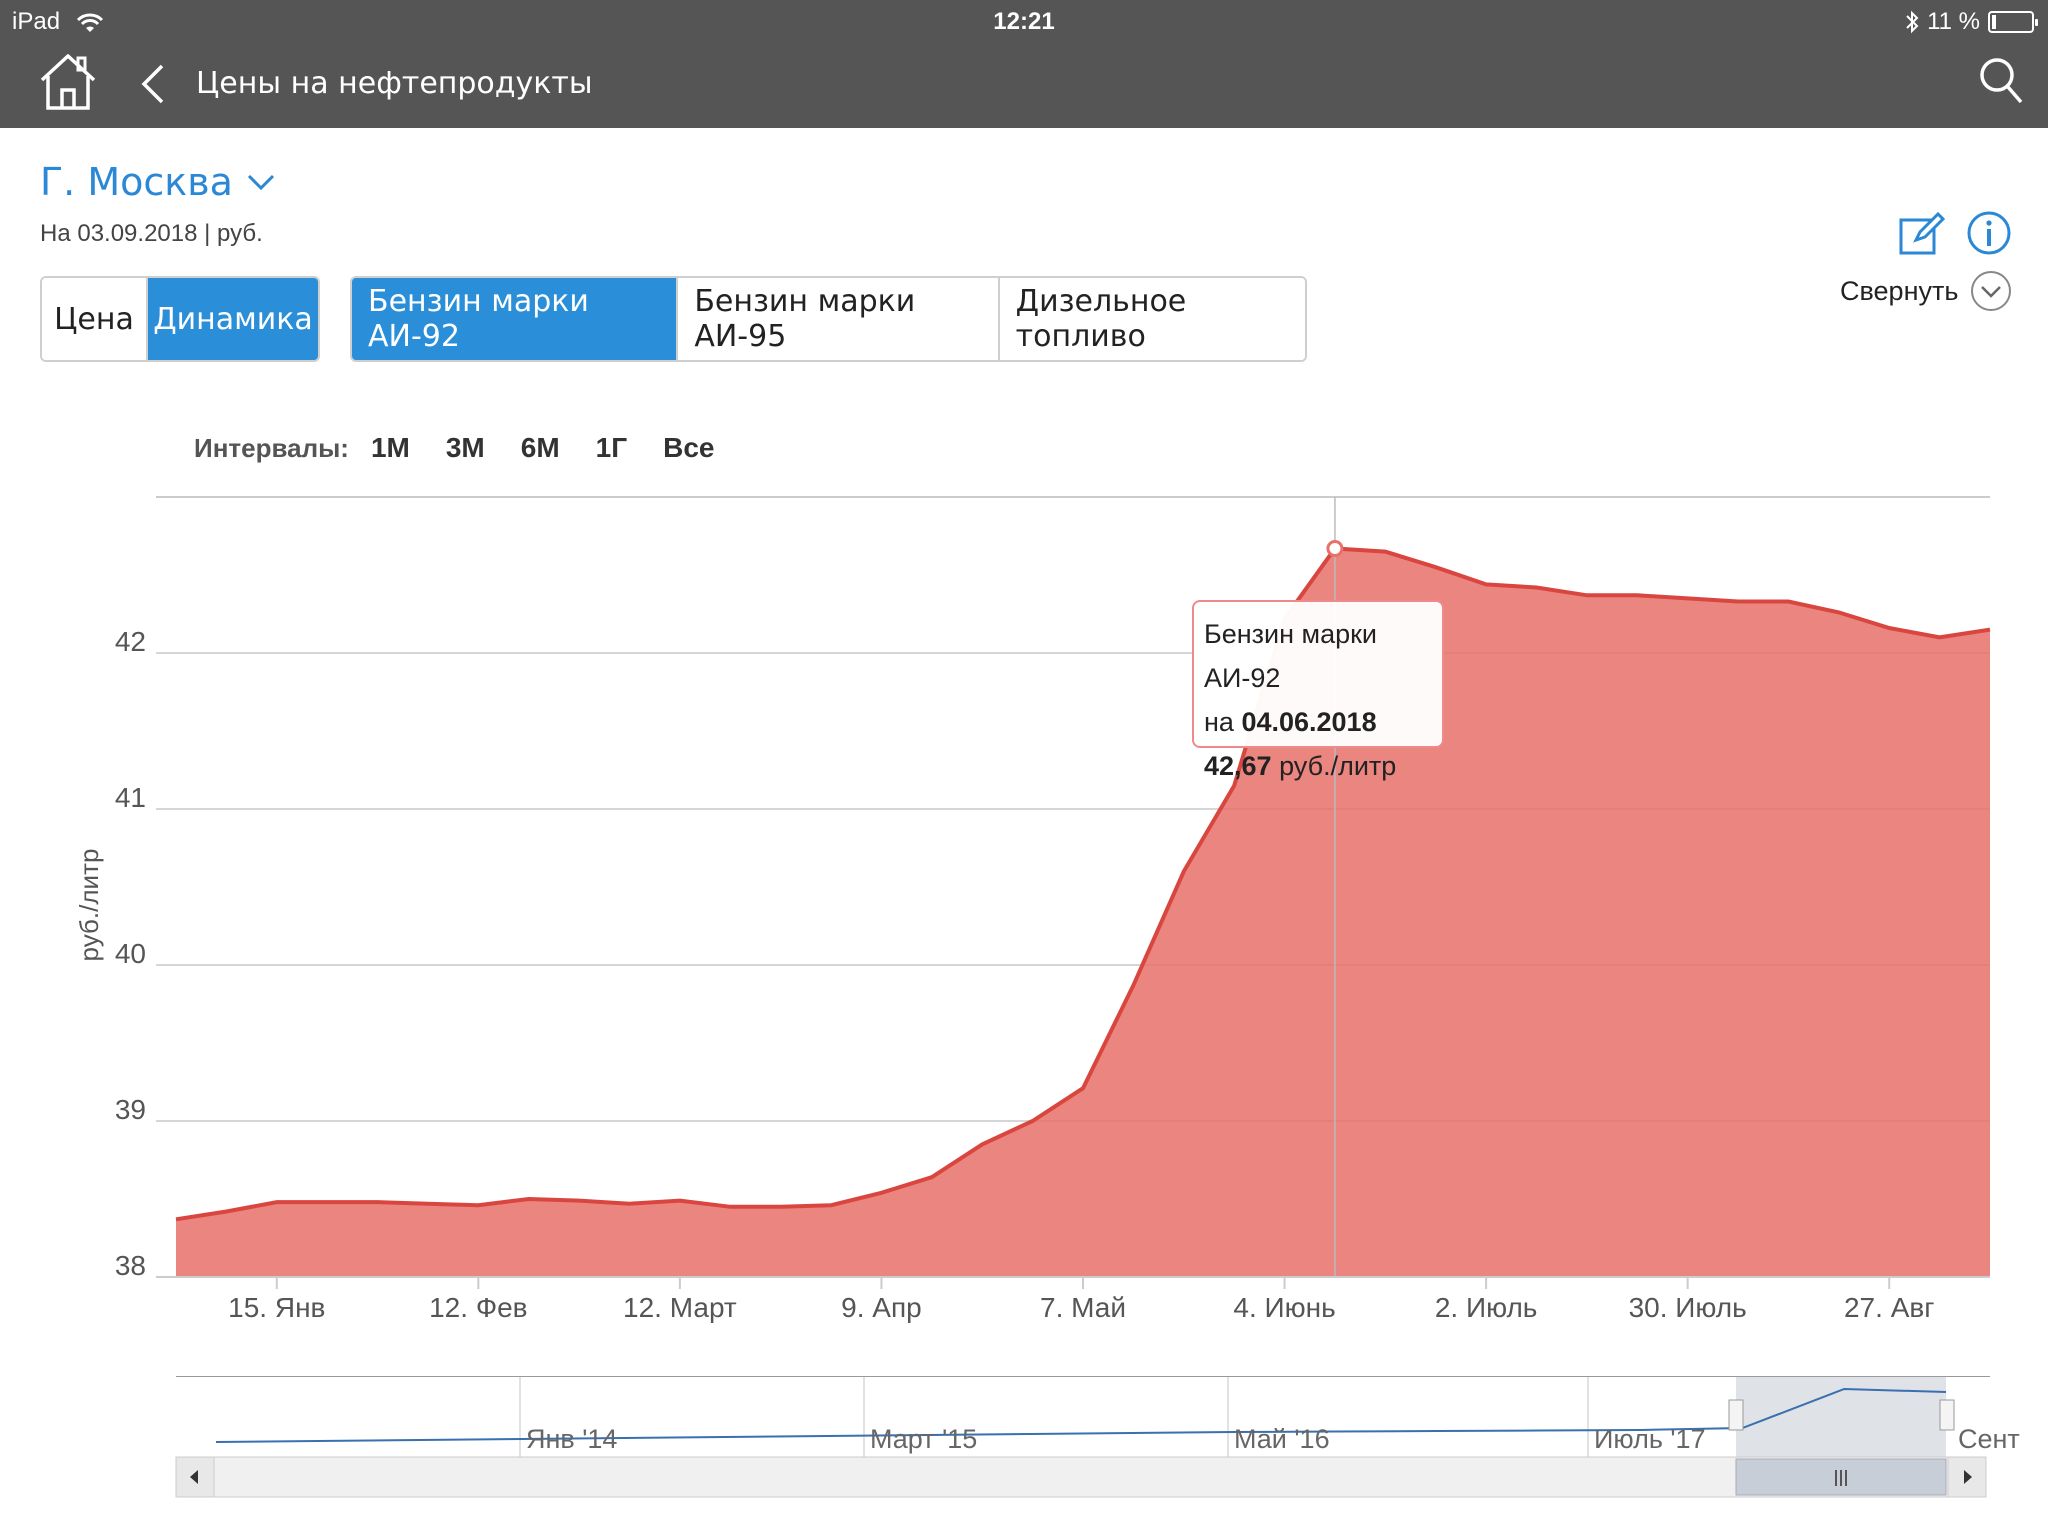 This screenshot has width=2048, height=1536. Describe the element at coordinates (1083, 1307) in the screenshot. I see `x-tick-label: 7. Май` at that location.